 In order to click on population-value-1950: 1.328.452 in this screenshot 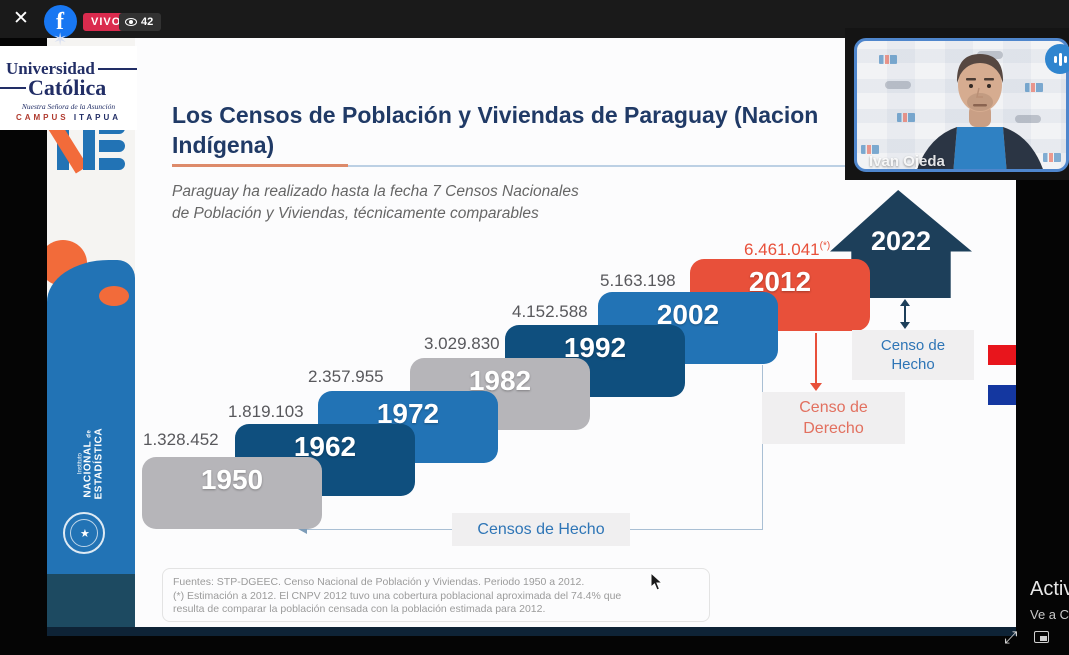, I will do `click(181, 439)`.